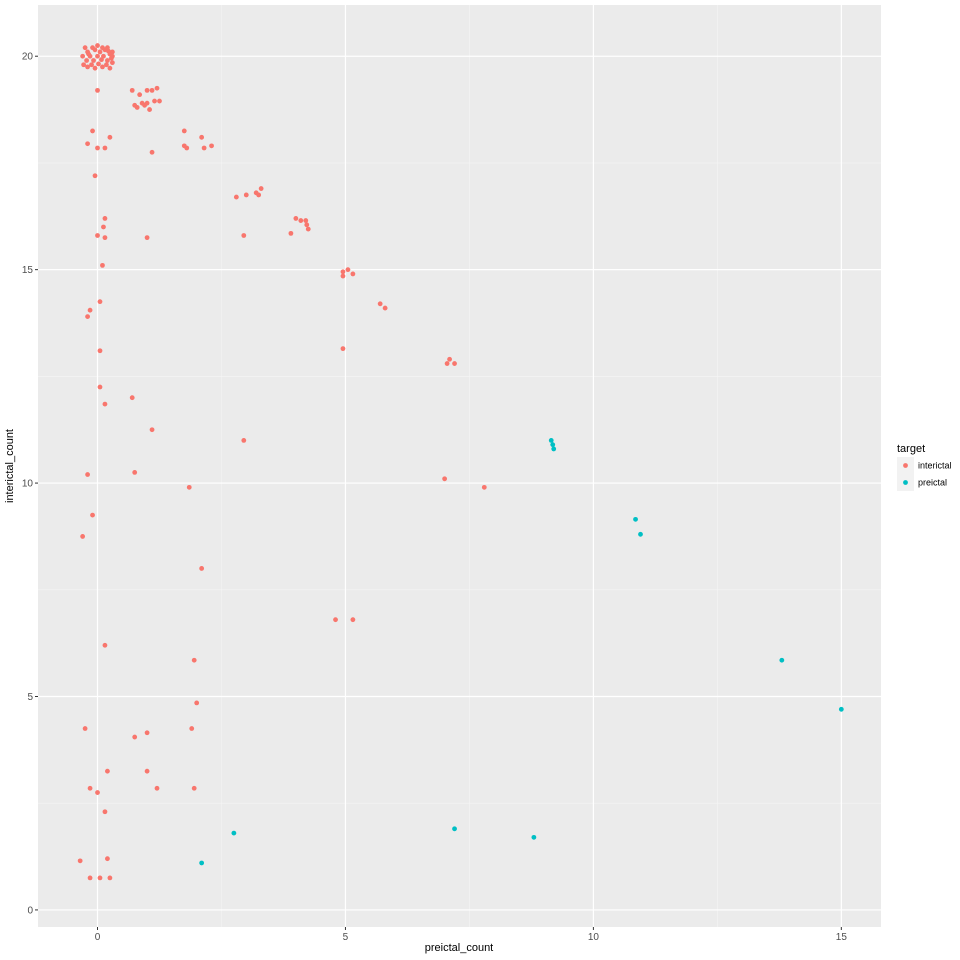 The width and height of the screenshot is (960, 960). I want to click on y-axis: 0 5 10 15 20, so click(30, 484).